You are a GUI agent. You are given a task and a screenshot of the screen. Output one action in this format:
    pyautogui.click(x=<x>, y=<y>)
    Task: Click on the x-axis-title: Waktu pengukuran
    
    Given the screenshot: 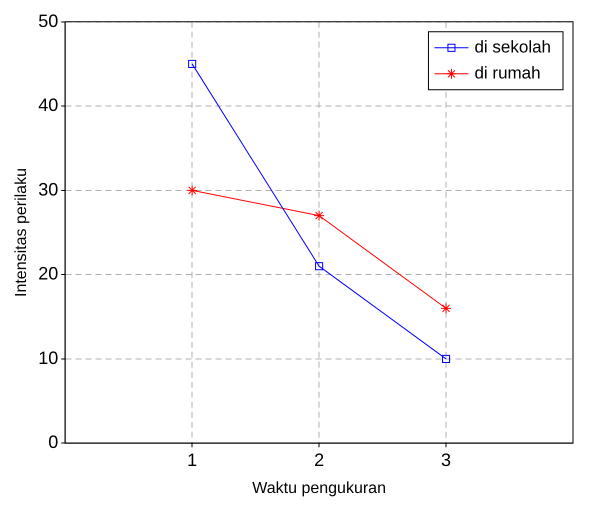 What is the action you would take?
    pyautogui.click(x=319, y=488)
    